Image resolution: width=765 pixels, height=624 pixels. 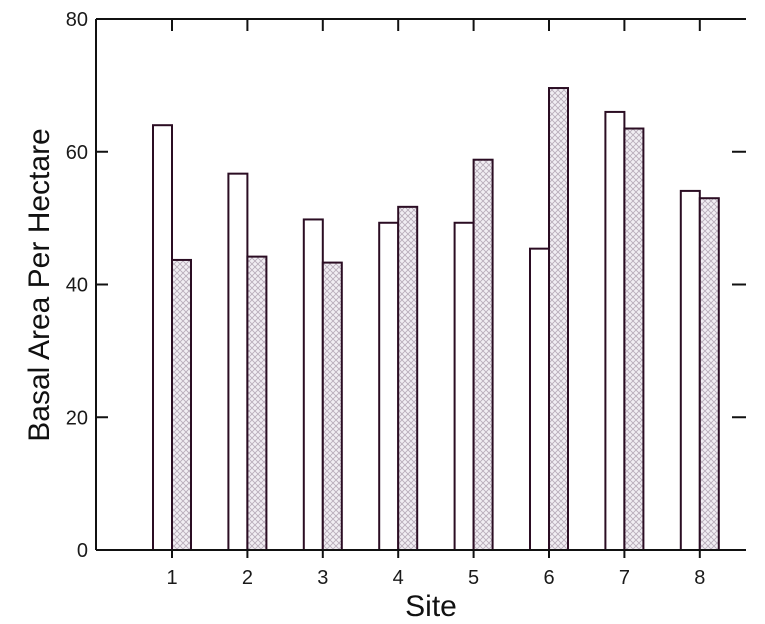 I want to click on x-tick-label: 1, so click(x=171, y=578).